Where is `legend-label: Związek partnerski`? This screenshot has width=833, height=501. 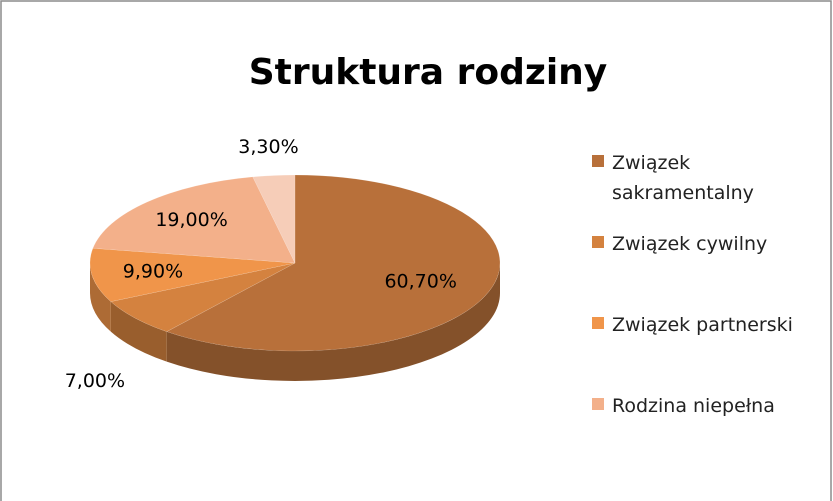
legend-label: Związek partnerski is located at coordinates (702, 325).